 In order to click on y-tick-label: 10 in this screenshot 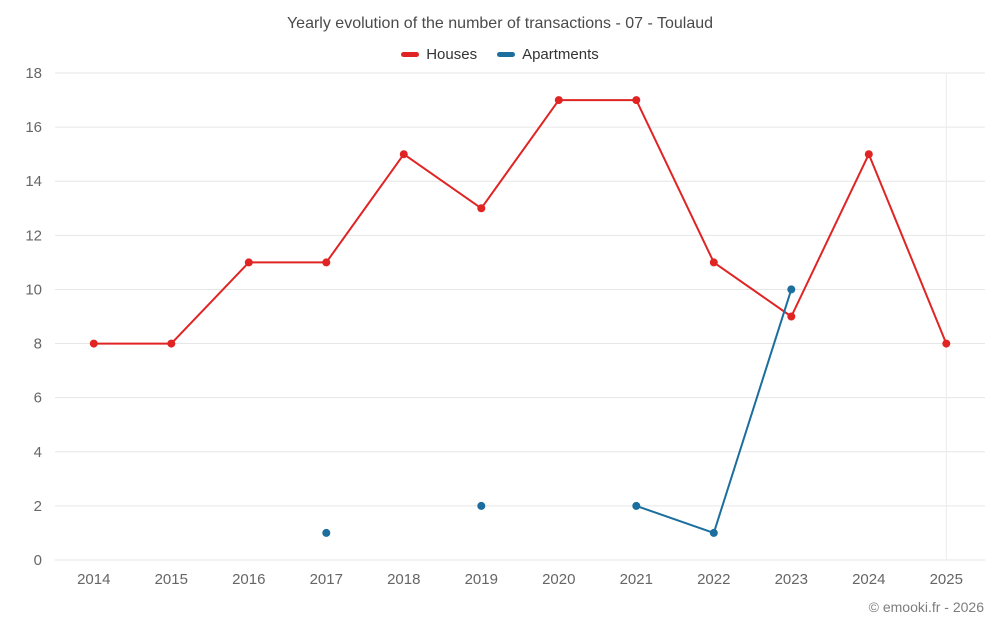, I will do `click(33, 289)`.